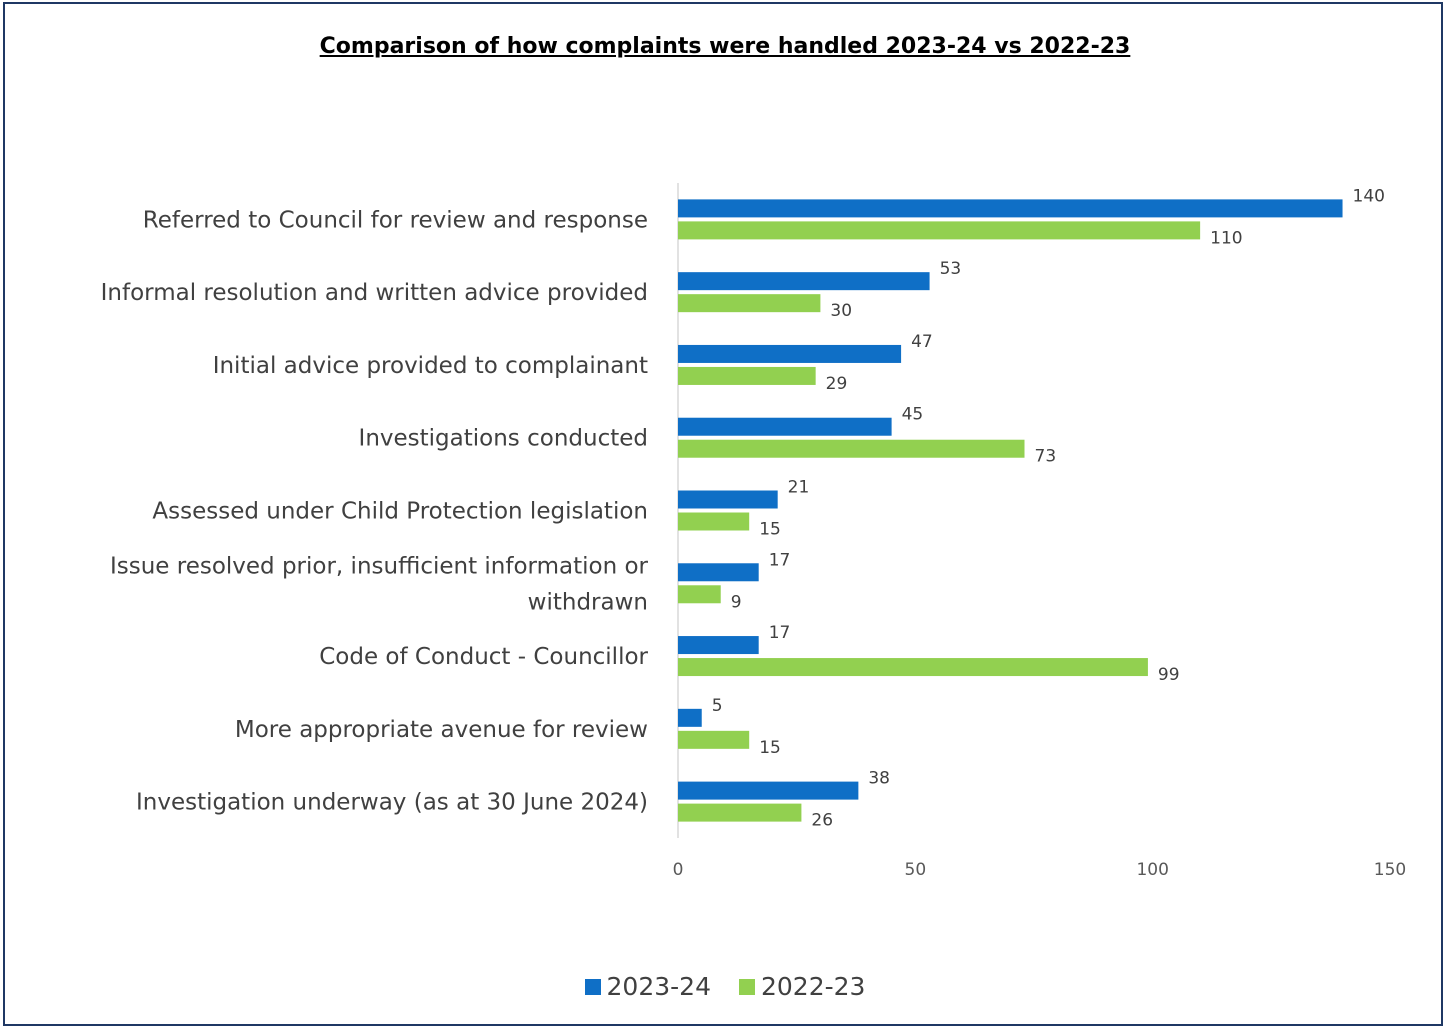 The image size is (1450, 1030). Describe the element at coordinates (1226, 238) in the screenshot. I see `value-label: 110` at that location.